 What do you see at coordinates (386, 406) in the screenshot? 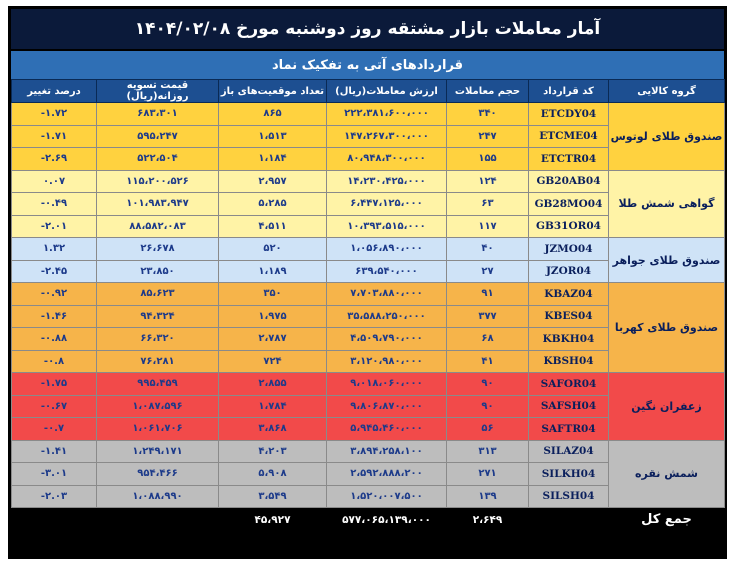
I see `cell-value: ۹،۸۰۶،۸۷۰،۰۰۰` at bounding box center [386, 406].